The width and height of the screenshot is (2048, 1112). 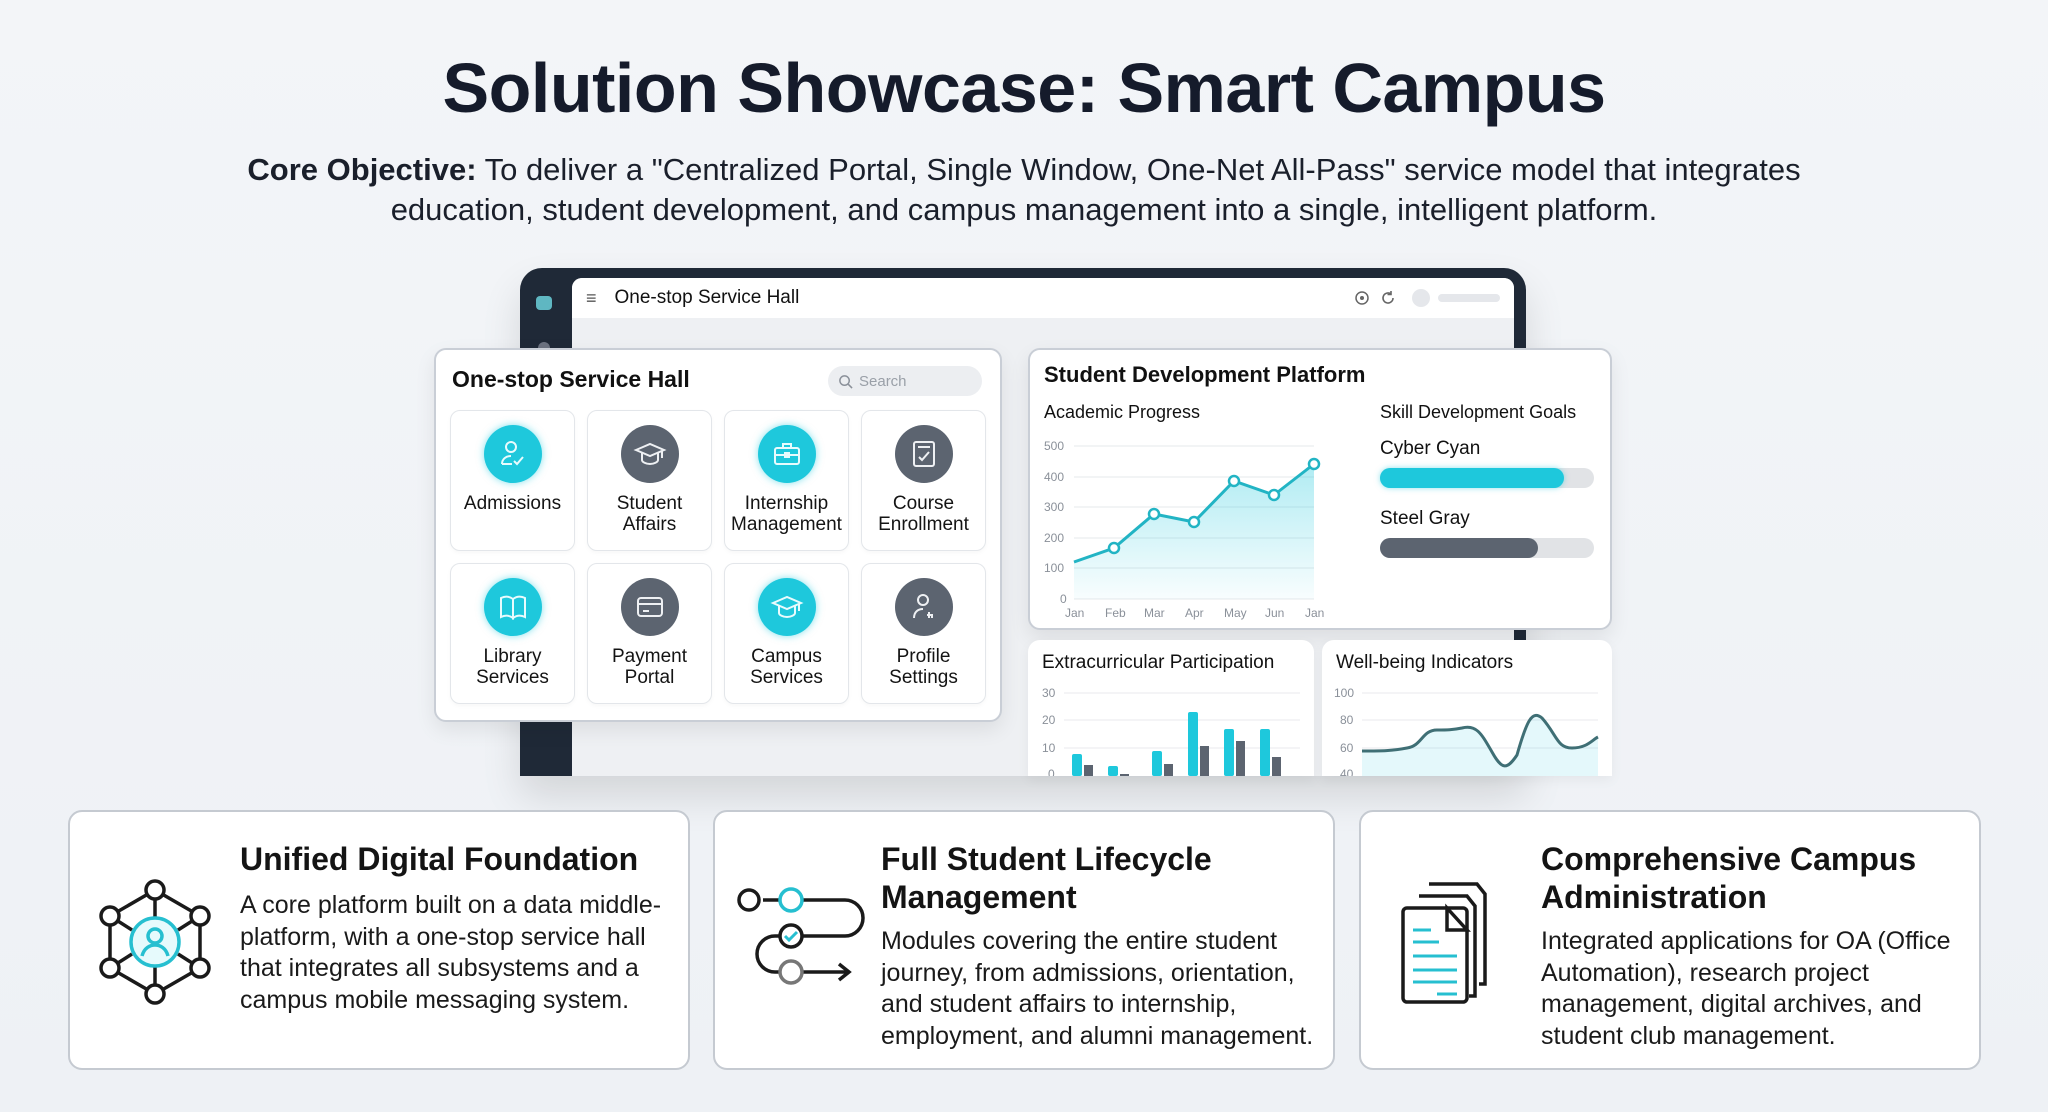 I want to click on card-title: Comprehensive Campus Administration, so click(x=1729, y=878).